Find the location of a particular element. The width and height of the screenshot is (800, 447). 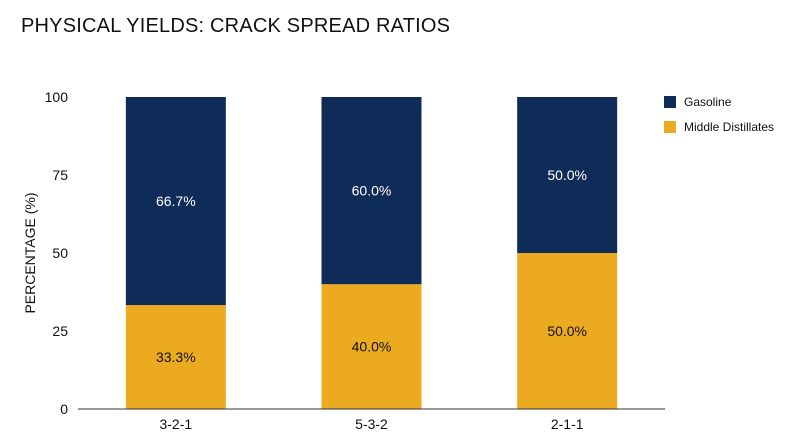

x-tick-label: 5-3-2 is located at coordinates (371, 424).